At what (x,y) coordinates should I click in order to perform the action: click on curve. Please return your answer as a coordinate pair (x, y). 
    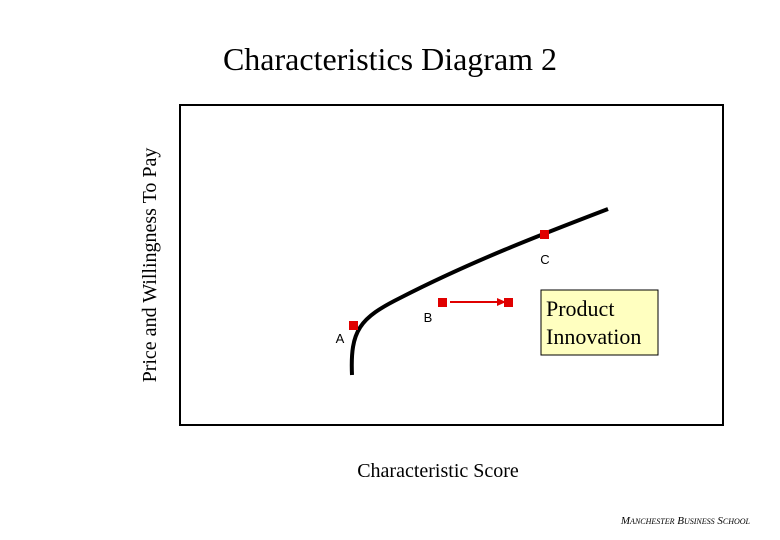
    Looking at the image, I should click on (479, 291).